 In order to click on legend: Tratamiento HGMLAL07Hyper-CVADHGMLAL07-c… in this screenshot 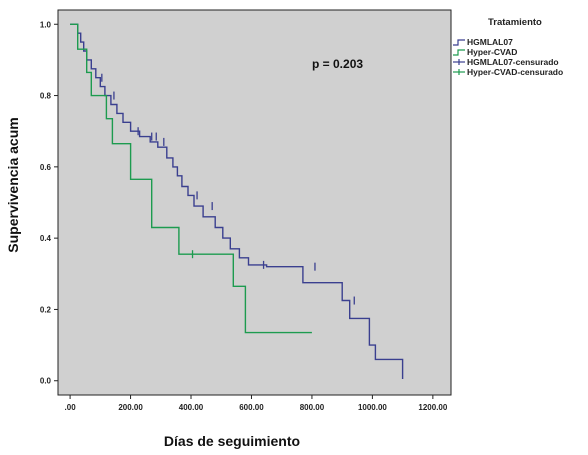, I will do `click(508, 47)`.